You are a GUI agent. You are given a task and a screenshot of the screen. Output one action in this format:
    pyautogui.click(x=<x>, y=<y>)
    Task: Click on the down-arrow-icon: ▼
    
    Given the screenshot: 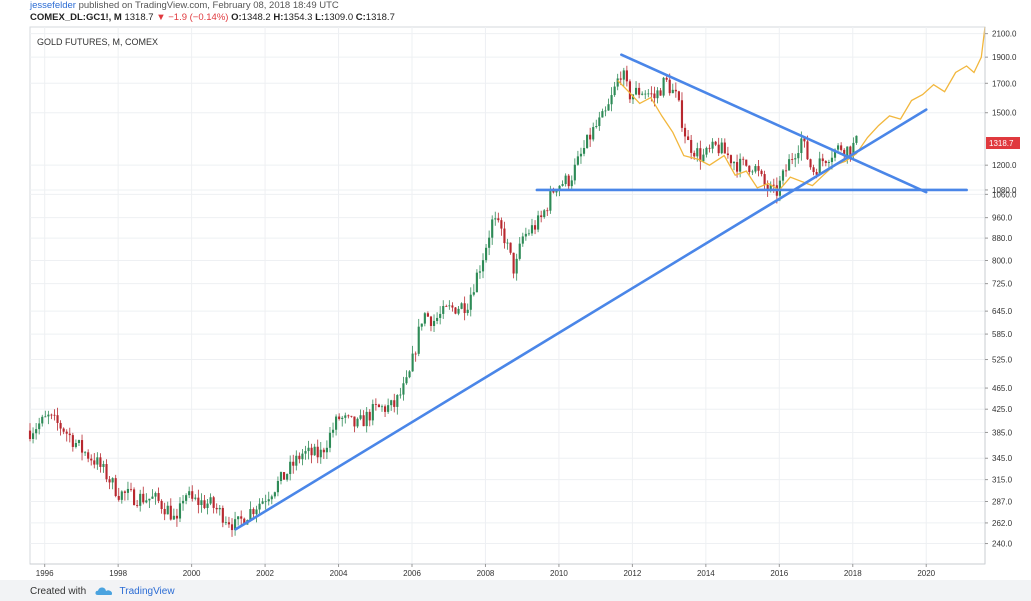 What is the action you would take?
    pyautogui.click(x=161, y=17)
    